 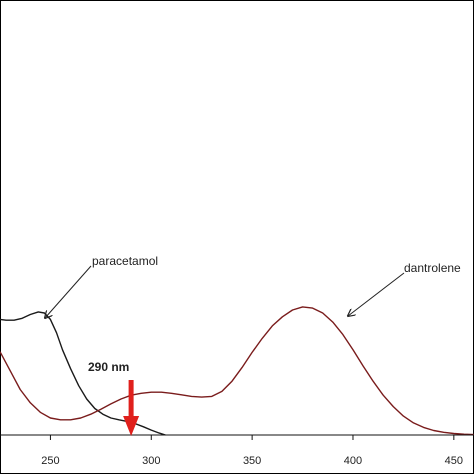 What do you see at coordinates (432, 268) in the screenshot?
I see `annotation-label-dantrolene: dantrolene` at bounding box center [432, 268].